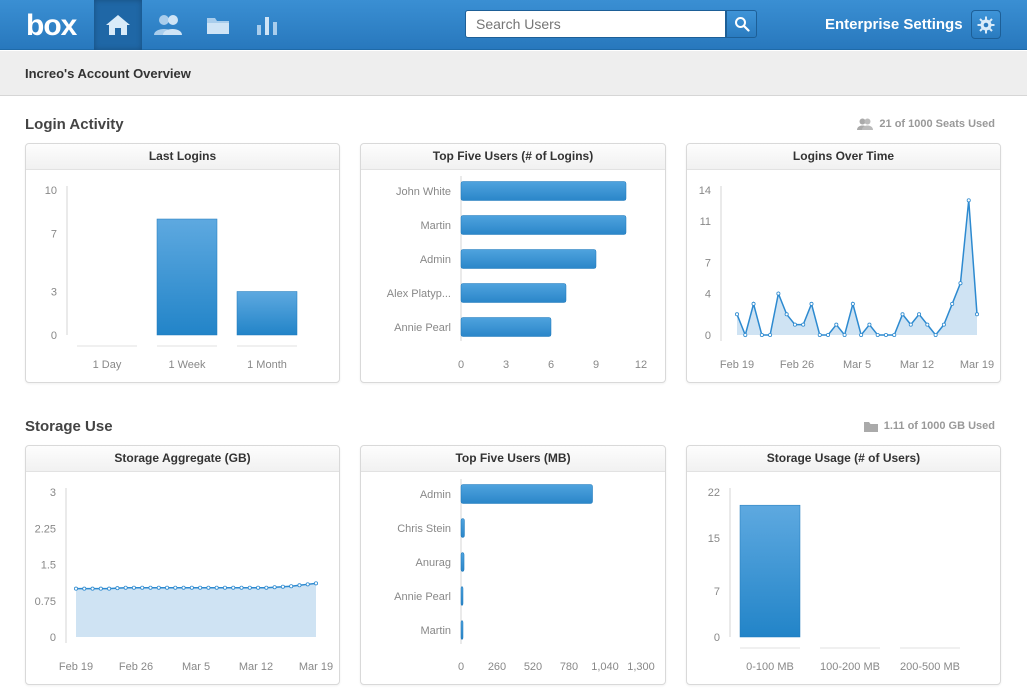 Image resolution: width=1027 pixels, height=690 pixels. Describe the element at coordinates (218, 25) in the screenshot. I see `nav-files-button` at that location.